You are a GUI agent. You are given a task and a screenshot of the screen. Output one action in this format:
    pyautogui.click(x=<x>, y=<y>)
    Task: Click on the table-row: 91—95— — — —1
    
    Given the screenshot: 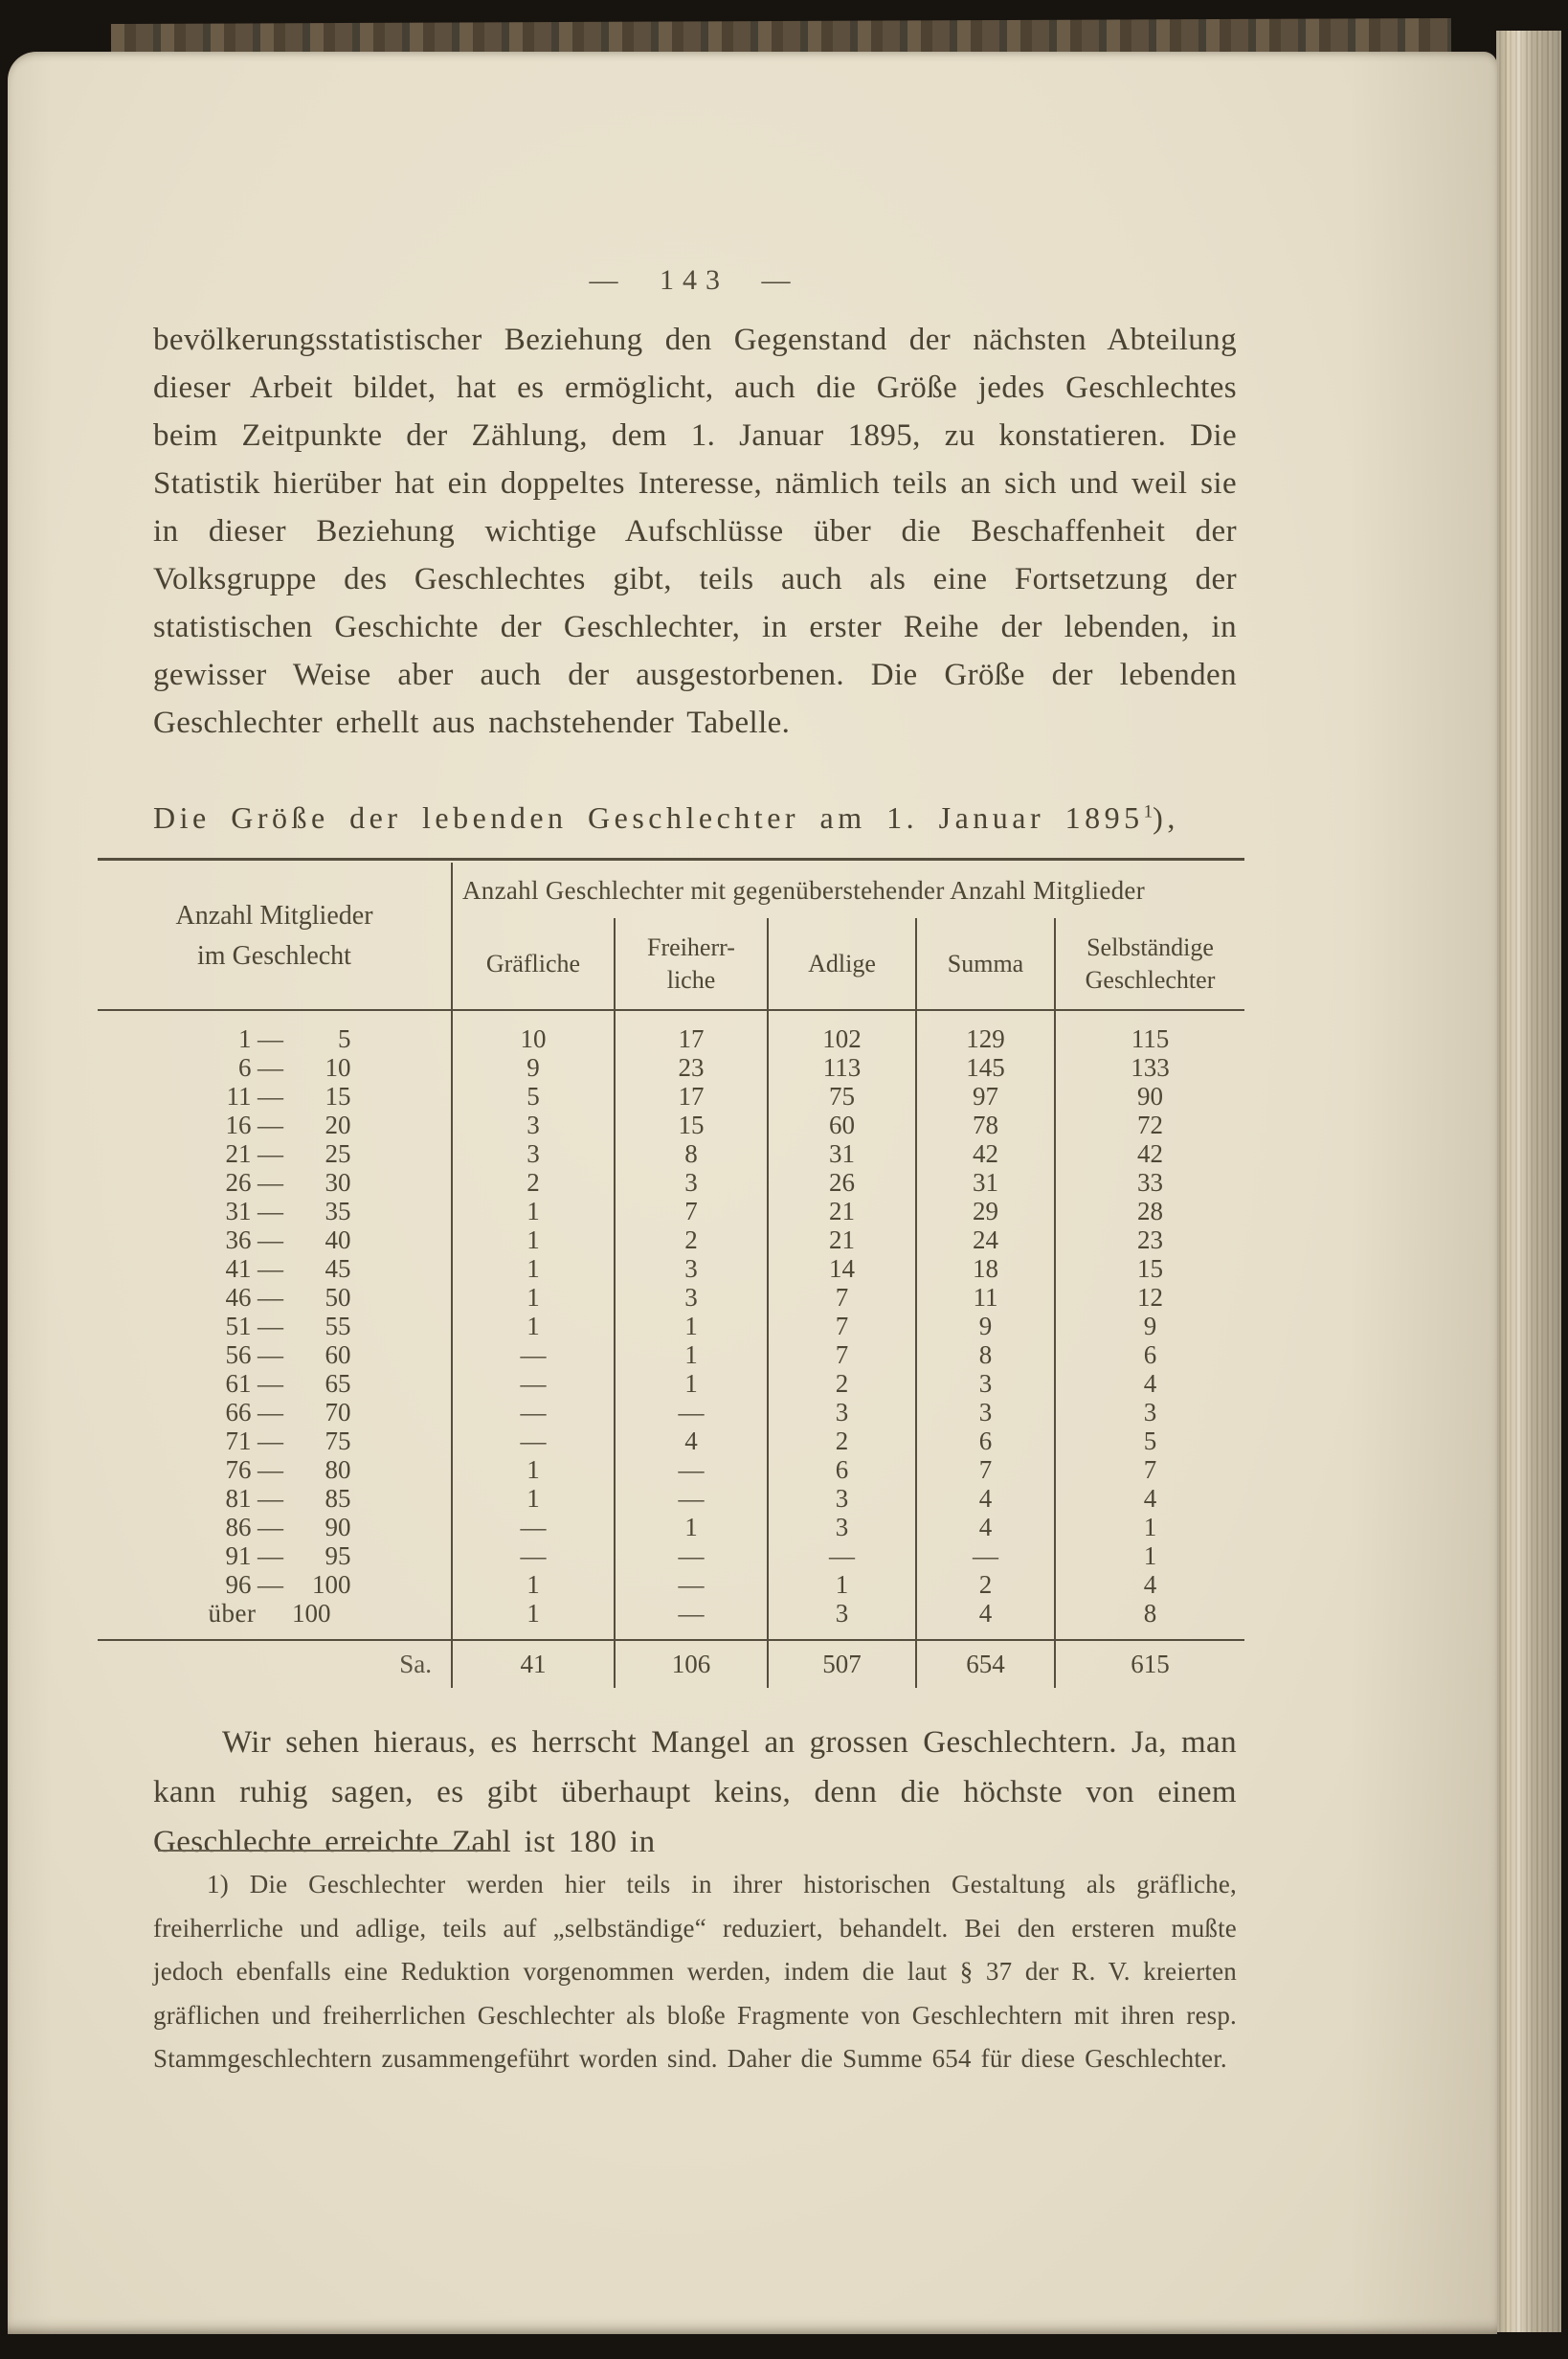 What is the action you would take?
    pyautogui.click(x=672, y=1555)
    